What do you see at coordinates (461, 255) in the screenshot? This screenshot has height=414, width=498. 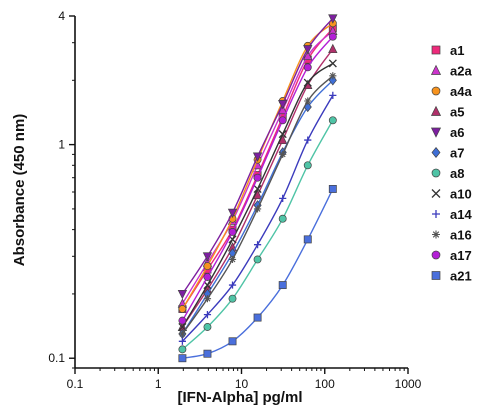 I see `legend-label-a17: a17` at bounding box center [461, 255].